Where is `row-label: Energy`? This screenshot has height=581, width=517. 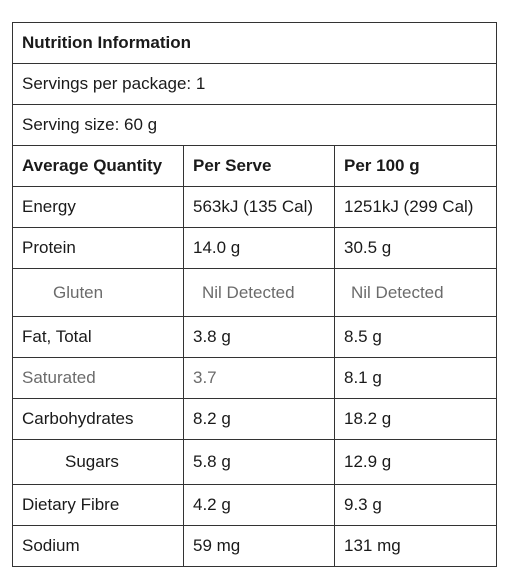
row-label: Energy is located at coordinates (98, 207).